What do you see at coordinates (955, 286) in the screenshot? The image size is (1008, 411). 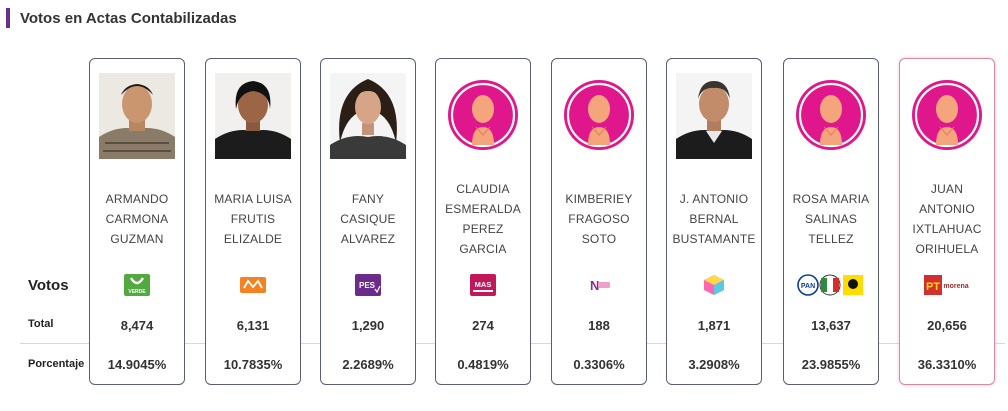 I see `svg-text: morena` at bounding box center [955, 286].